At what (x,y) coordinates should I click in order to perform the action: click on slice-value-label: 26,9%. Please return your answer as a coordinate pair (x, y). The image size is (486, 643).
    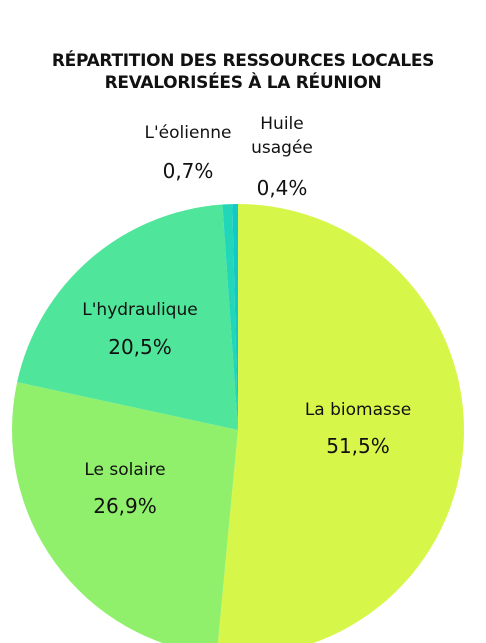
    Looking at the image, I should click on (125, 506).